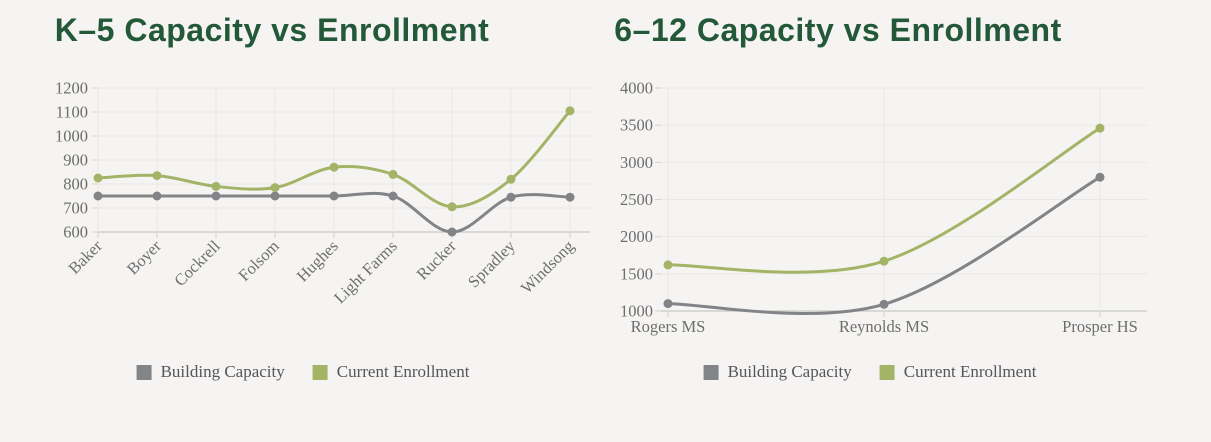  Describe the element at coordinates (258, 260) in the screenshot. I see `x-axis-category-label: Folsom` at that location.